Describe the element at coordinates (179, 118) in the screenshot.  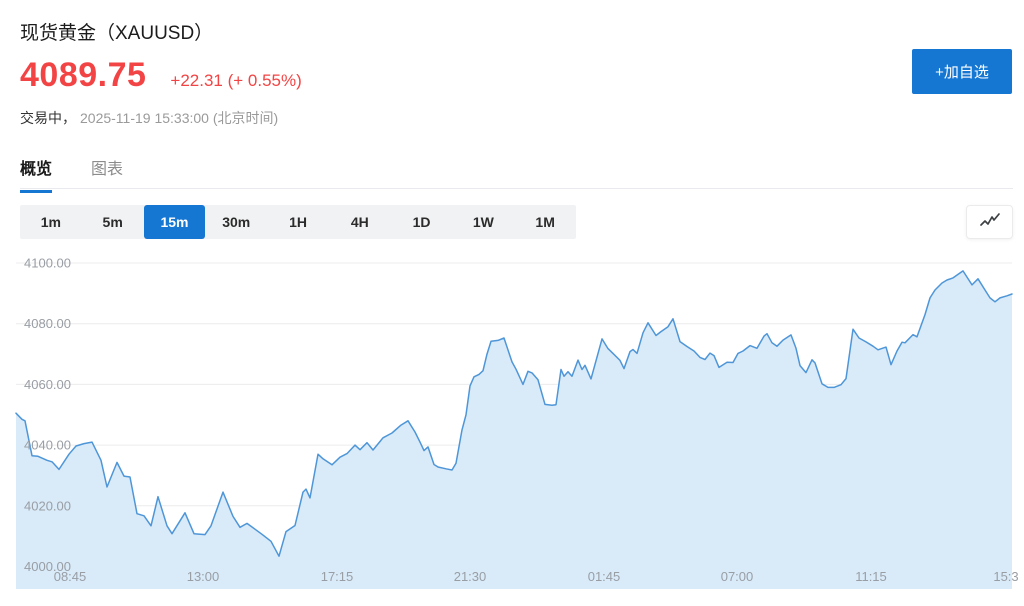
I see `quote-timestamp: 2025-11-19 15:33:00 (北京时间)` at that location.